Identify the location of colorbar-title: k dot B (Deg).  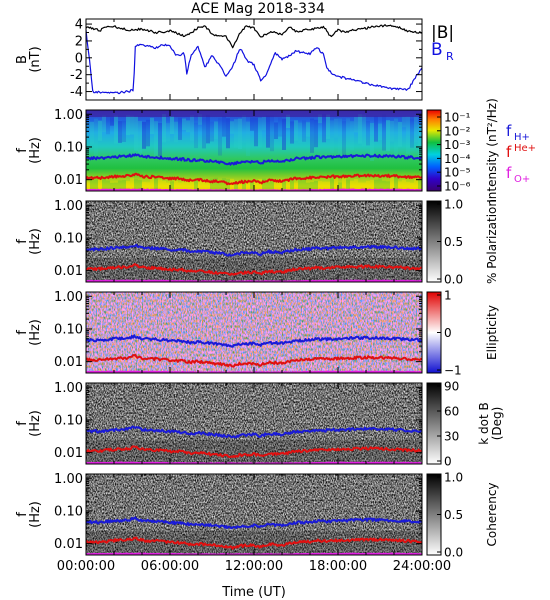
(490, 423).